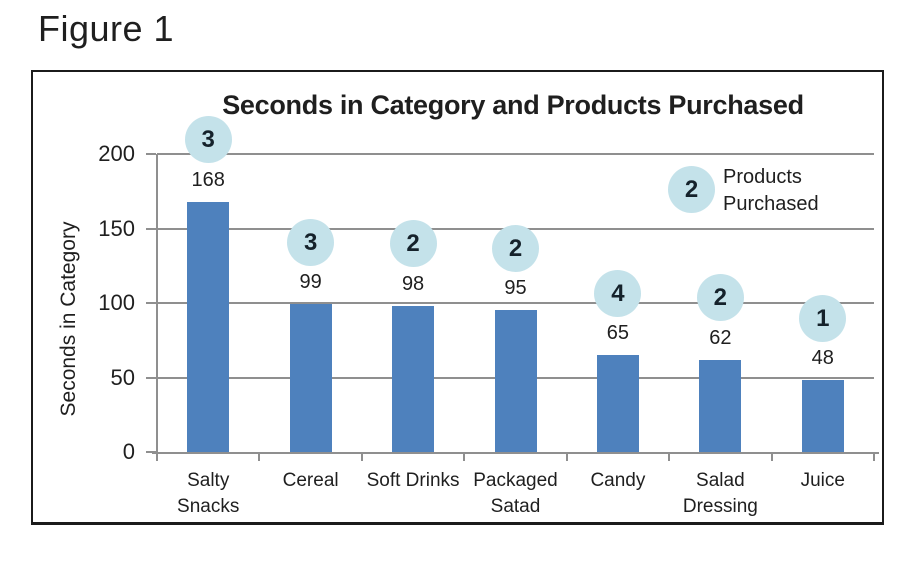  What do you see at coordinates (618, 293) in the screenshot?
I see `products-bubble-4: 4` at bounding box center [618, 293].